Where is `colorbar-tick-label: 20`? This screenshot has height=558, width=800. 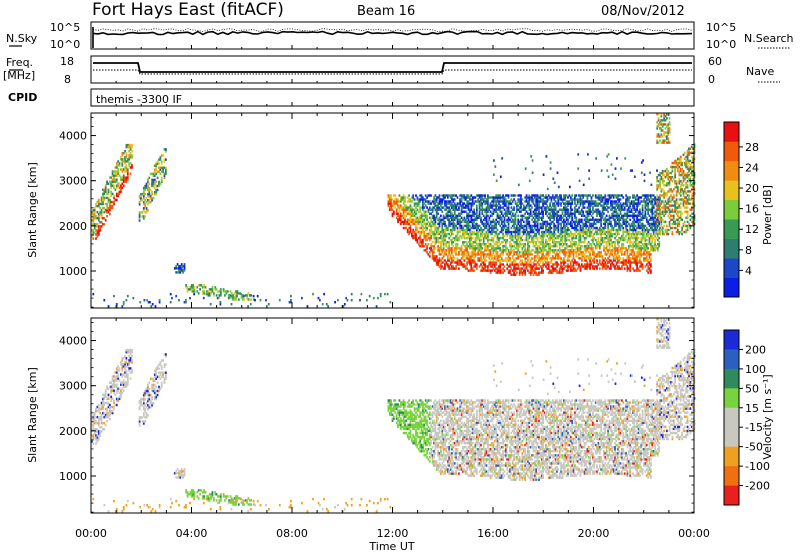
colorbar-tick-label: 20 is located at coordinates (752, 188).